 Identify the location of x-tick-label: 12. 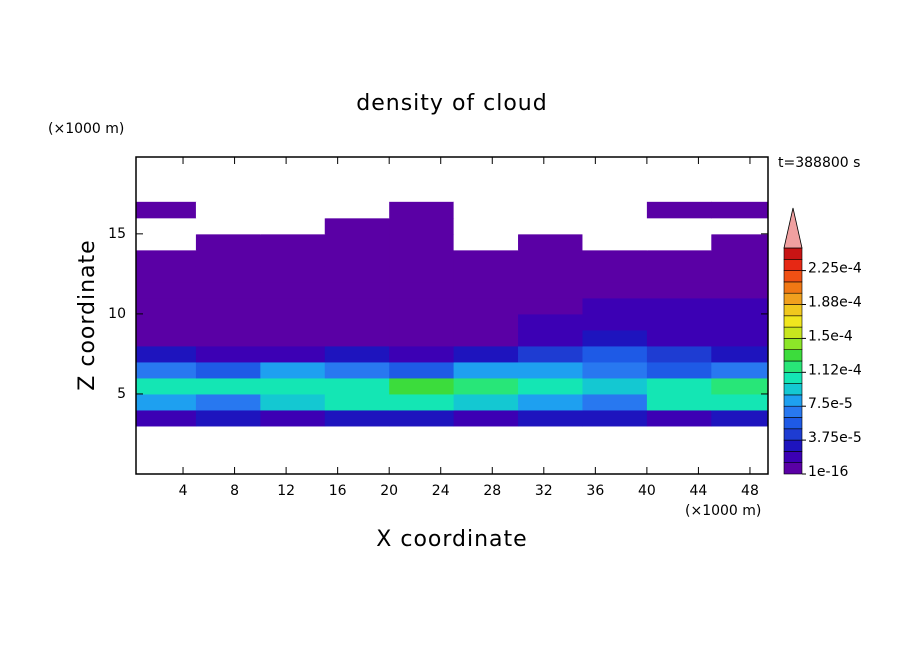
(286, 491).